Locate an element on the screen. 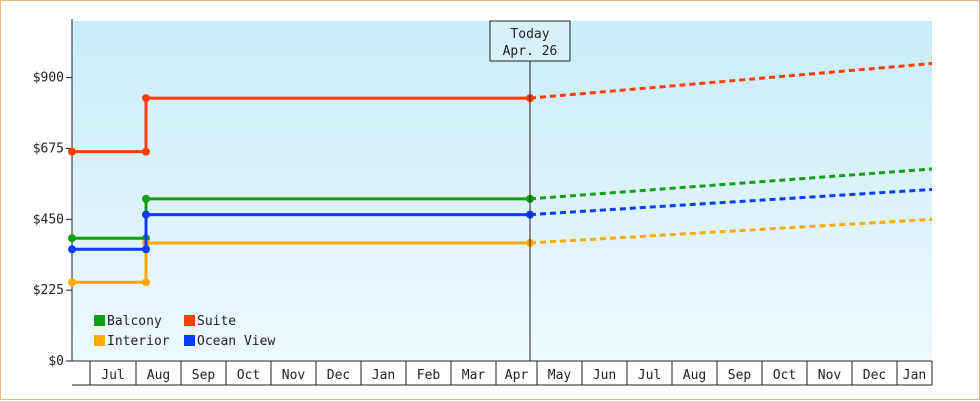 This screenshot has height=401, width=980. legend-label: Suite is located at coordinates (216, 321).